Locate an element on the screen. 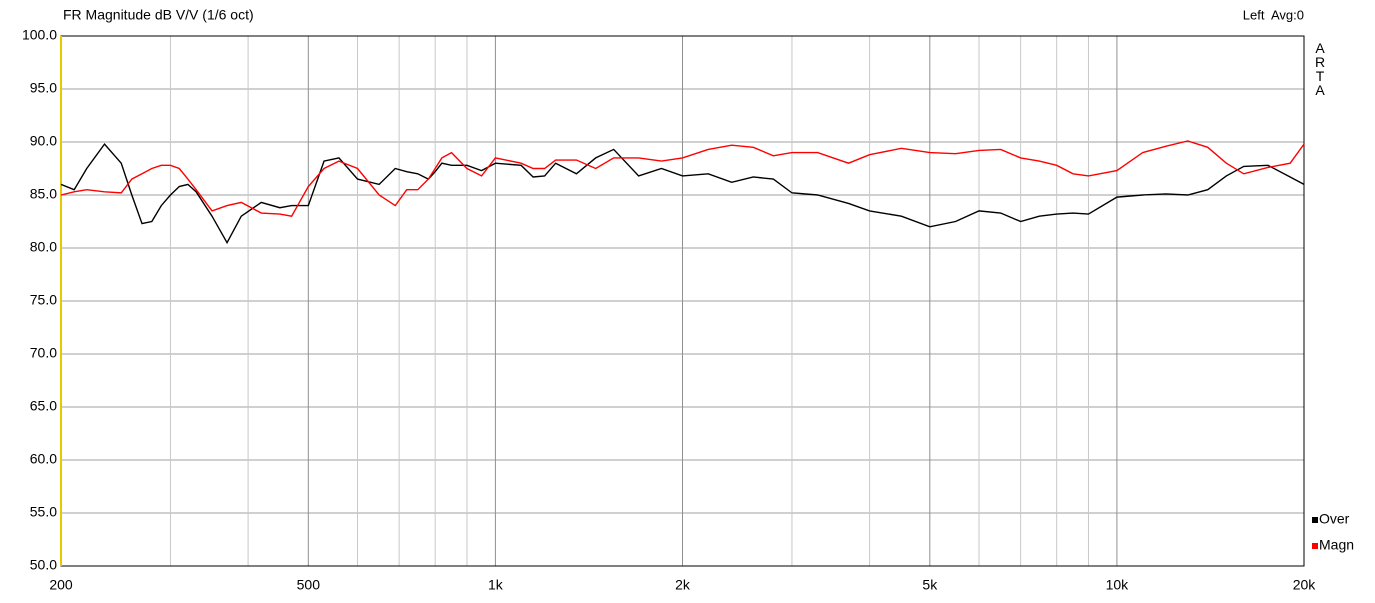 Image resolution: width=1375 pixels, height=603 pixels. x-tick-label: 2k is located at coordinates (683, 585).